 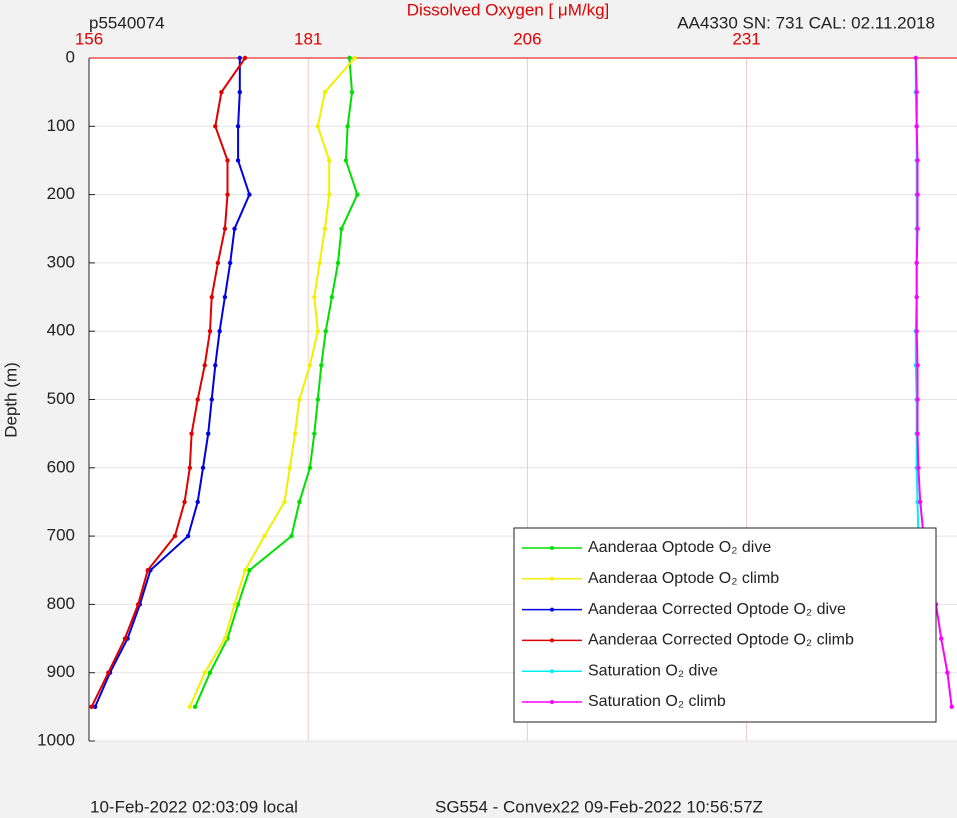 I want to click on legend-label: Saturation O₂ climb, so click(x=657, y=701).